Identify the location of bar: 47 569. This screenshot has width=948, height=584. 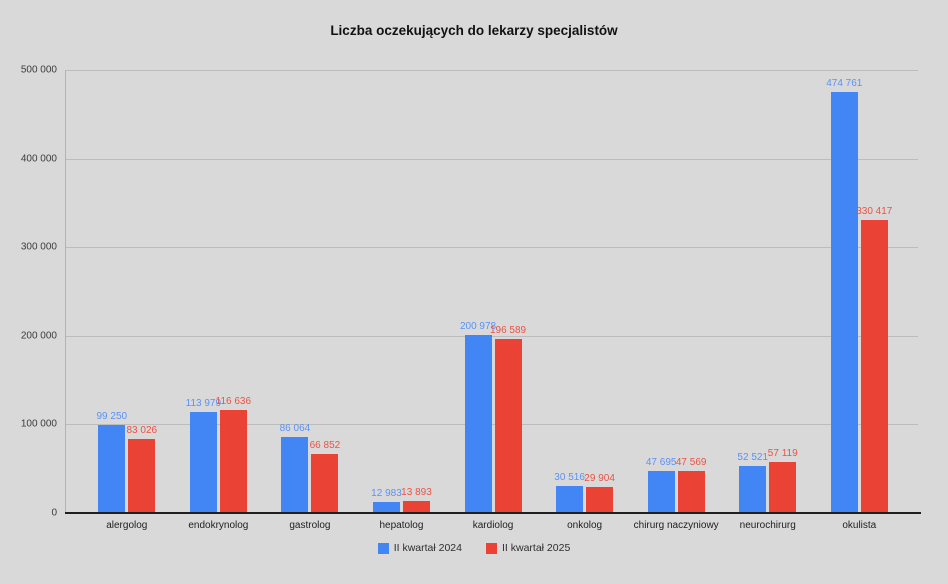
(691, 485).